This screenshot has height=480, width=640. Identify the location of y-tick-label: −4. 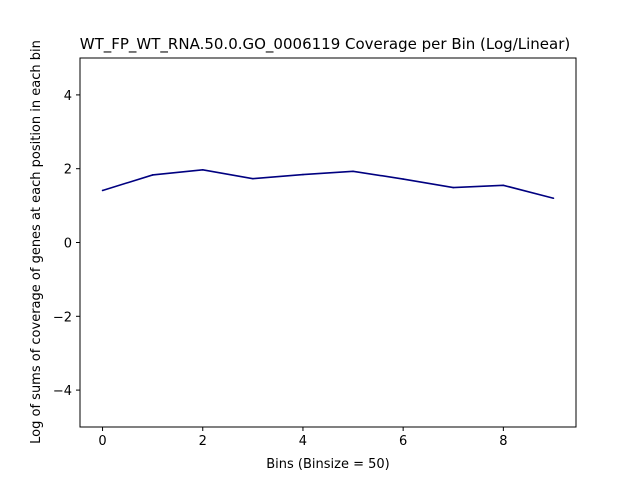
(62, 391).